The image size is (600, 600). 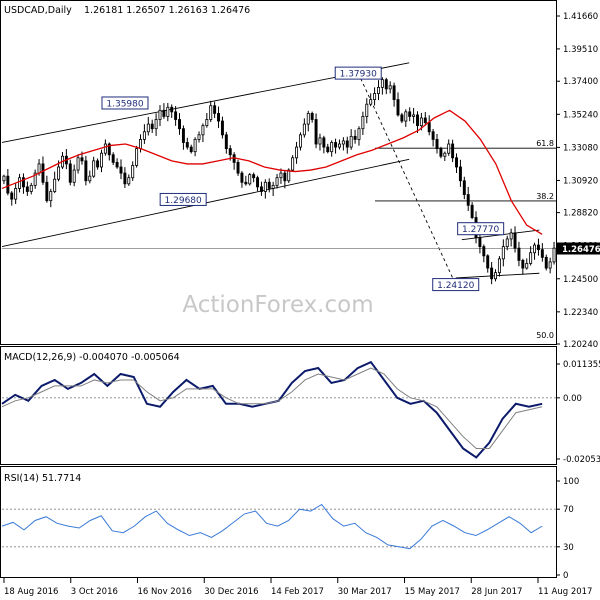 What do you see at coordinates (545, 196) in the screenshot?
I see `fibonacci-level-label: 38.2` at bounding box center [545, 196].